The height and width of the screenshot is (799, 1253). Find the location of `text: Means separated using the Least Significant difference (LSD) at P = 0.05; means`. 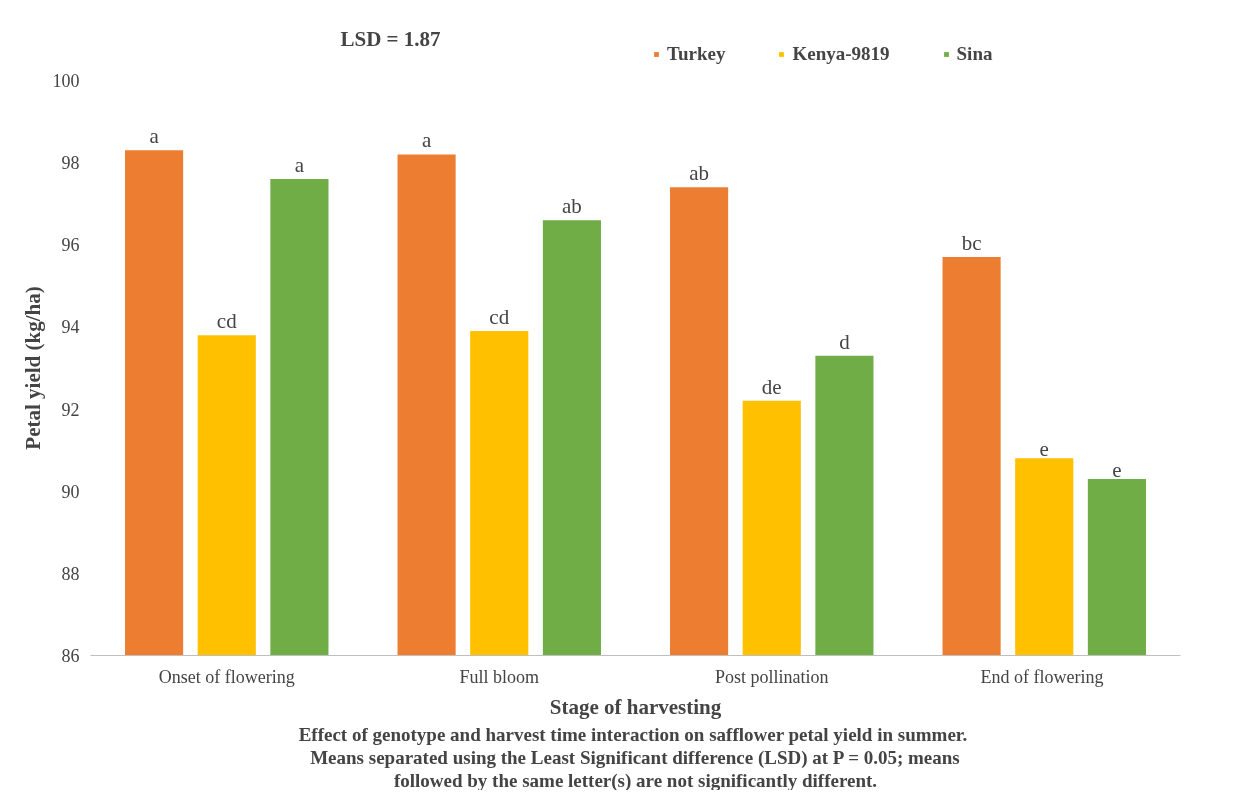

text: Means separated using the Least Significant difference (LSD) at P = 0.05; means is located at coordinates (635, 757).